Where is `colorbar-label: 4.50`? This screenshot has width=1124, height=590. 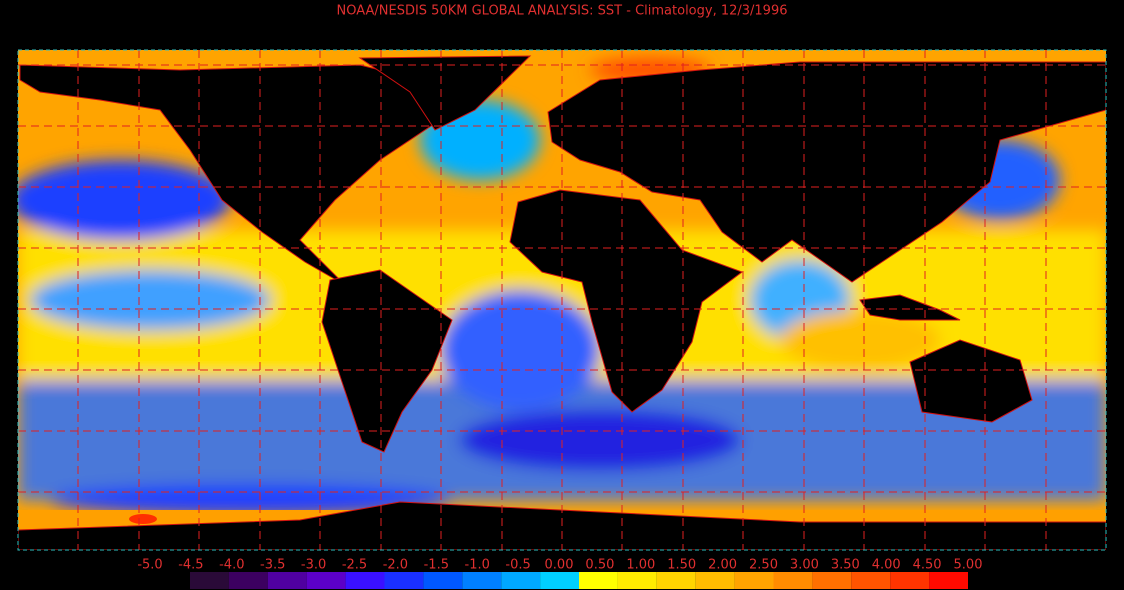
colorbar-label: 4.50 is located at coordinates (927, 565).